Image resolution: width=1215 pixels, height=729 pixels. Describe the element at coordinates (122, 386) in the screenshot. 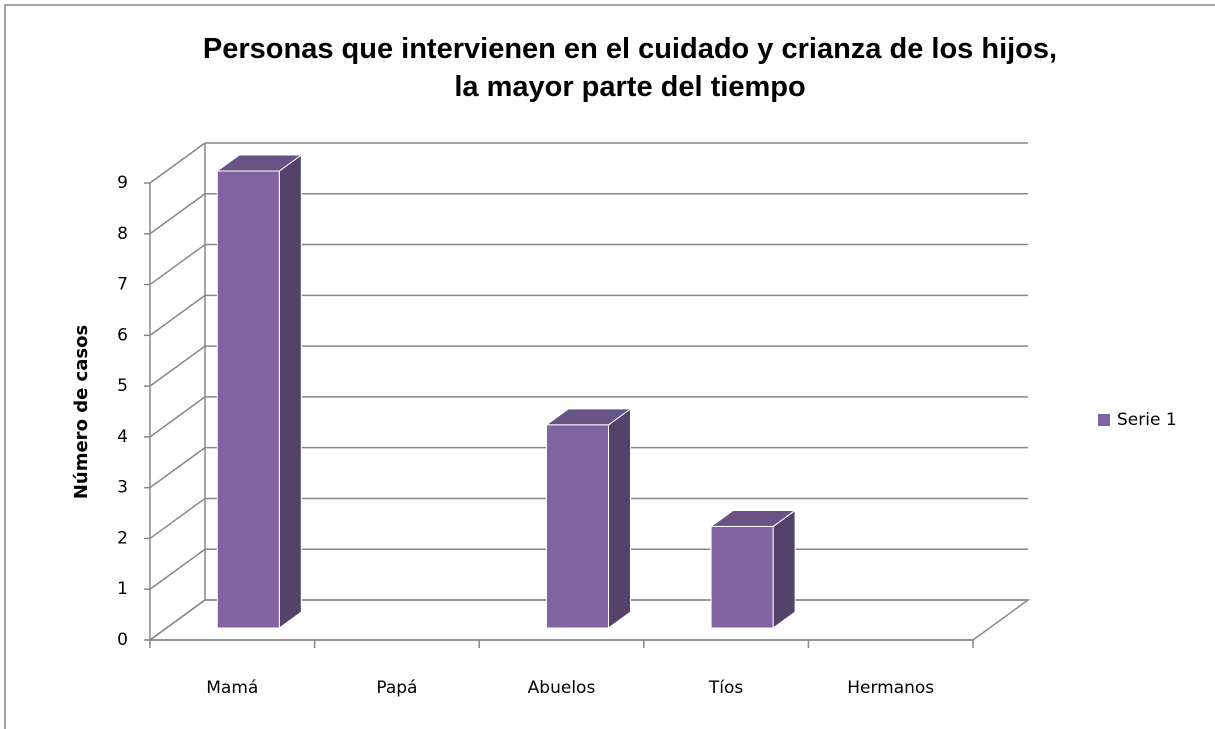

I see `y-tick-label: 5` at that location.